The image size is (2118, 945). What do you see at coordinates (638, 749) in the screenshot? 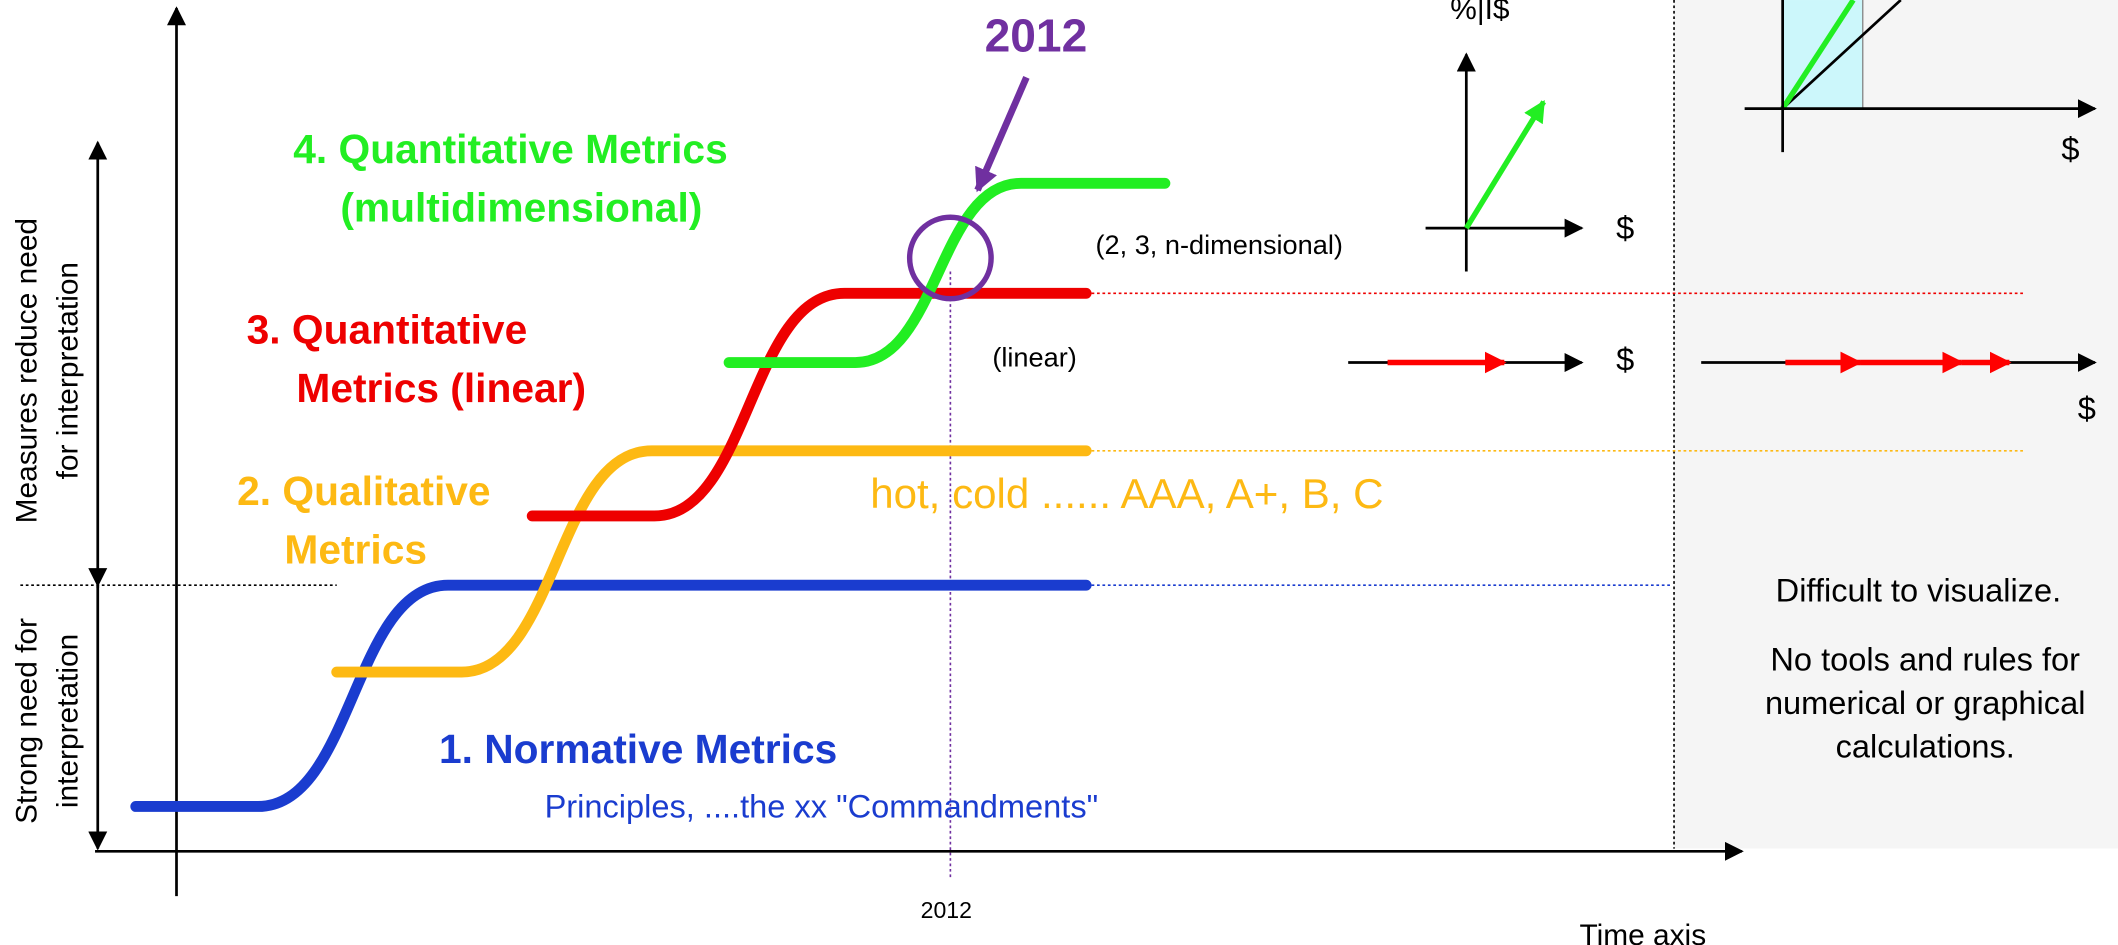
I see `level-label: 1. Normative Metrics` at bounding box center [638, 749].